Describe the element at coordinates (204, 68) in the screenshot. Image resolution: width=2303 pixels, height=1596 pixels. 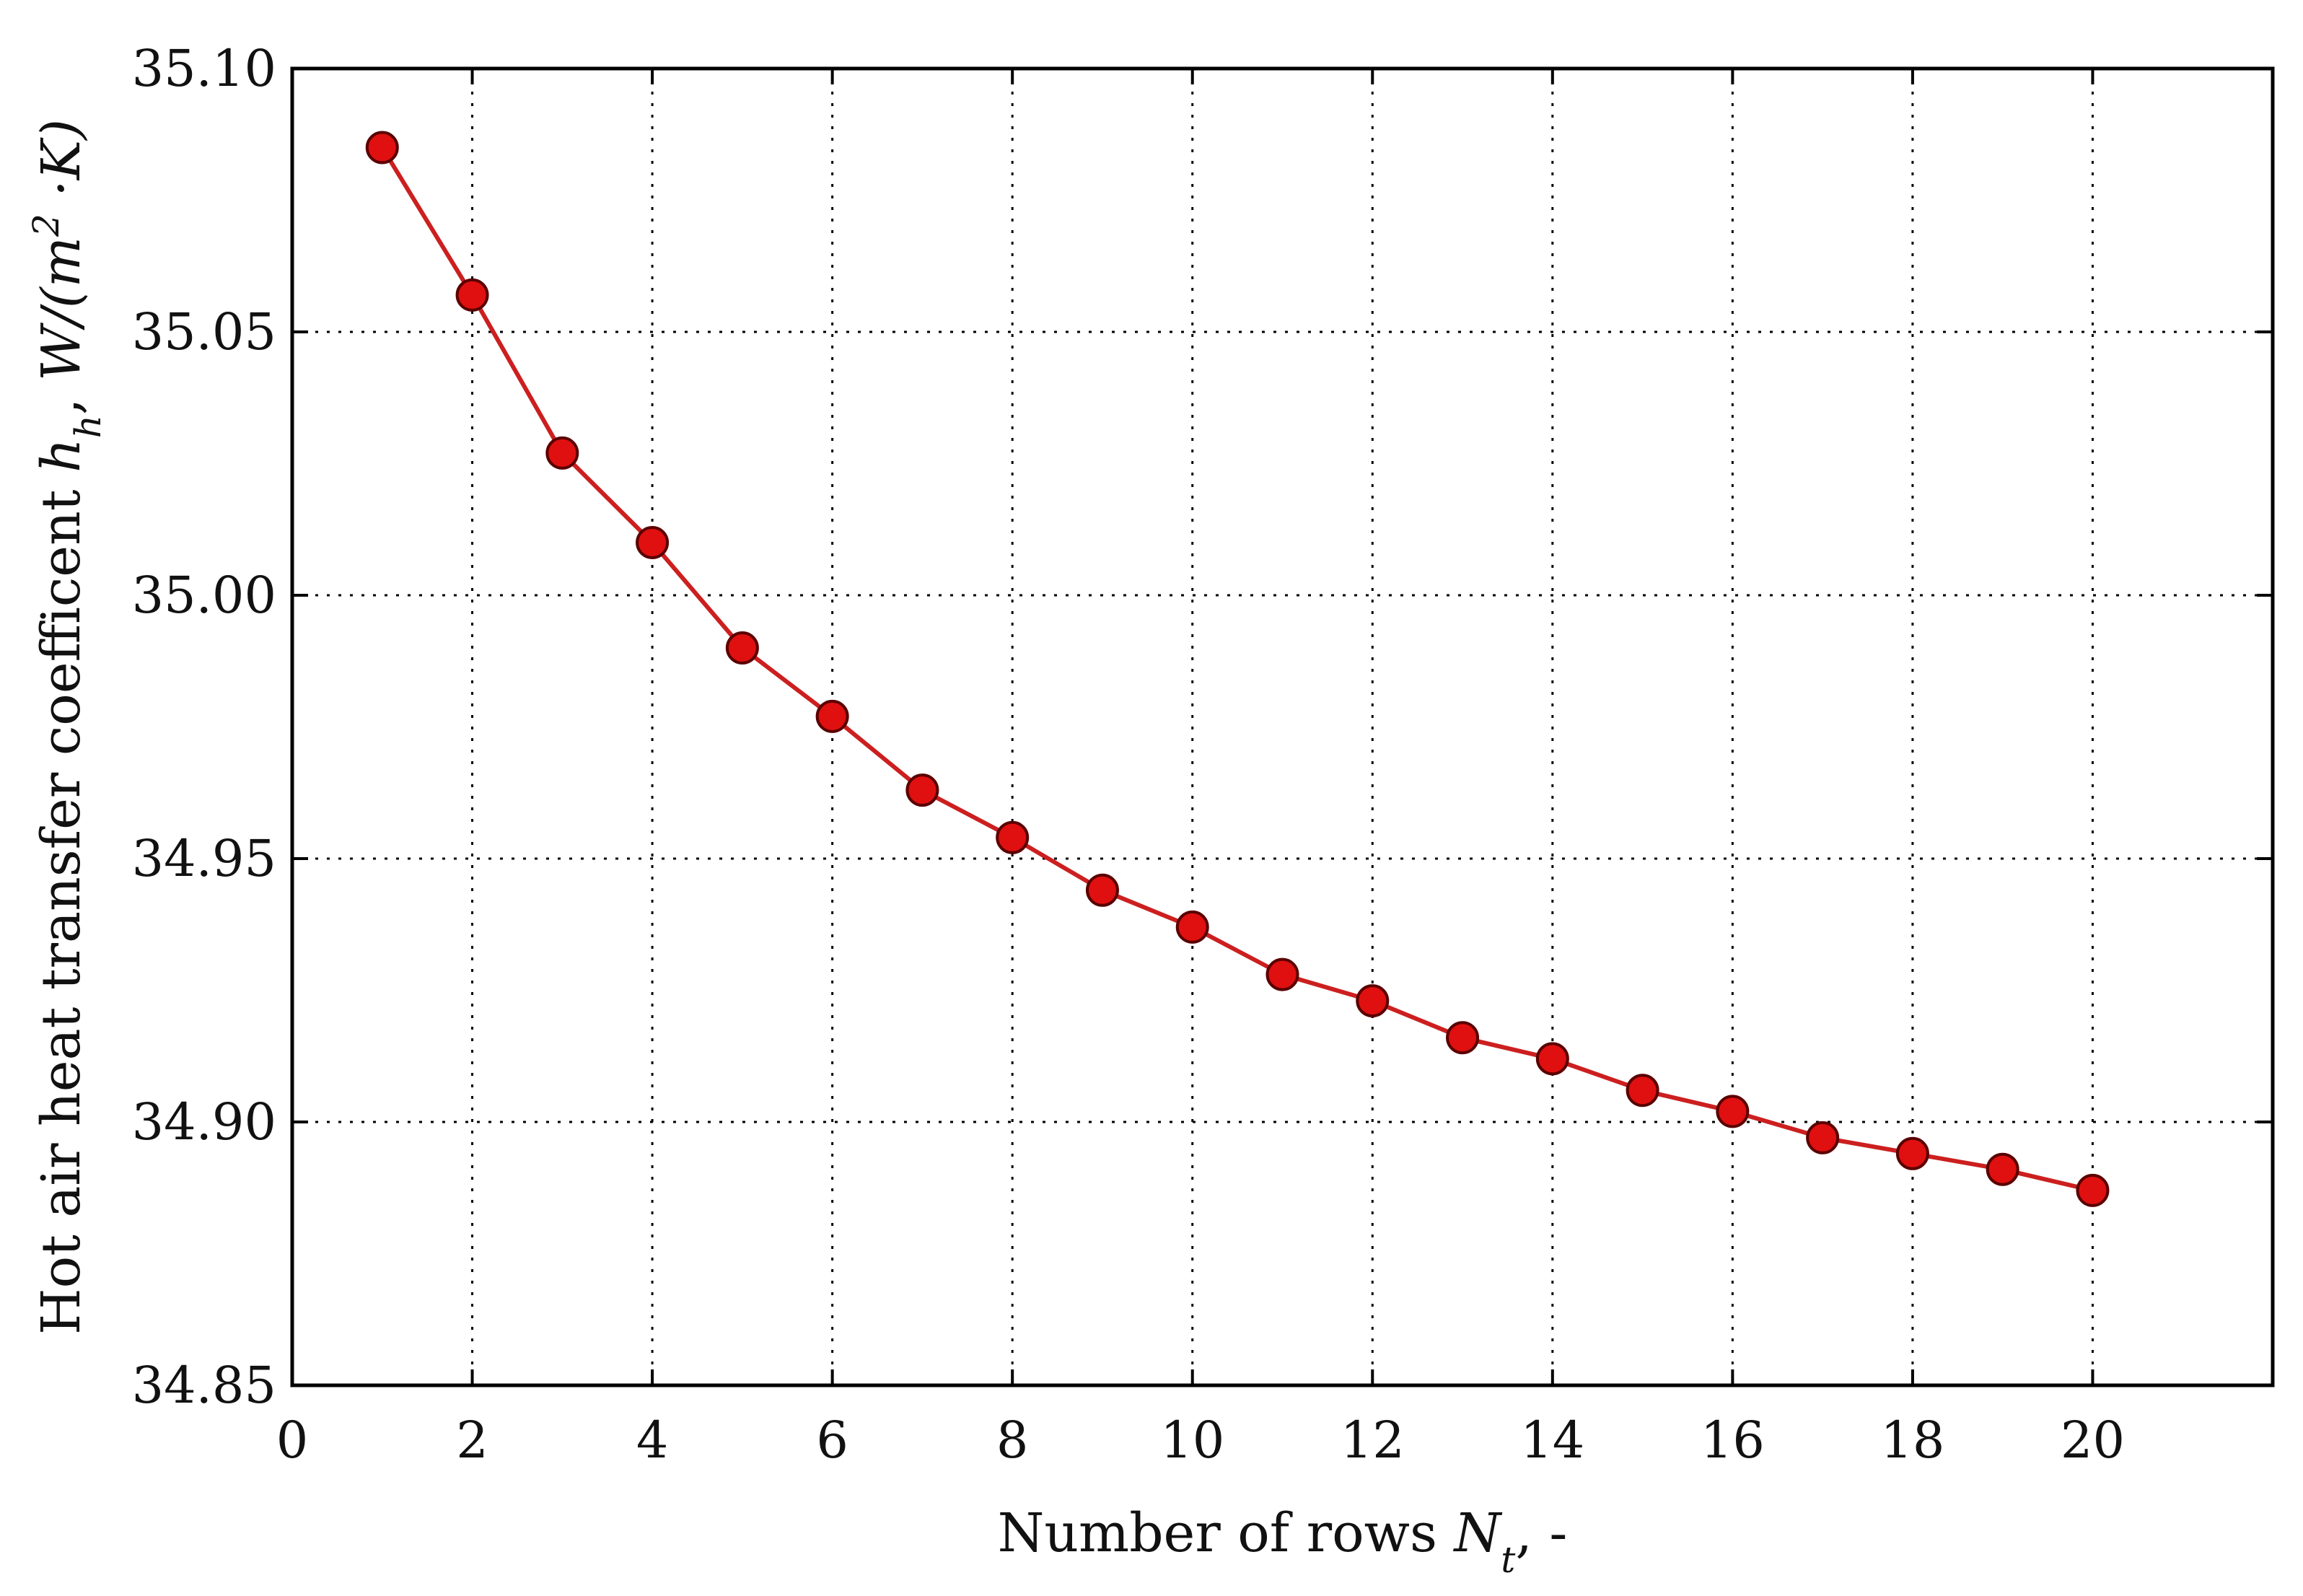
I see `y-tick-label: 35.10` at that location.